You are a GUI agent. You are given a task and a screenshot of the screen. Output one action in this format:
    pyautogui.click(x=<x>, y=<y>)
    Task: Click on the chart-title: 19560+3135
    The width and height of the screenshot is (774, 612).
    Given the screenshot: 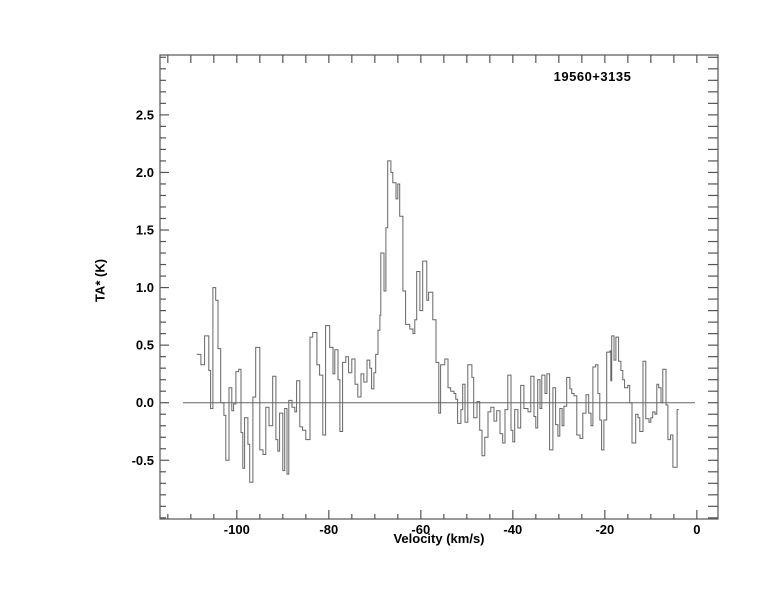 What is the action you would take?
    pyautogui.click(x=592, y=76)
    